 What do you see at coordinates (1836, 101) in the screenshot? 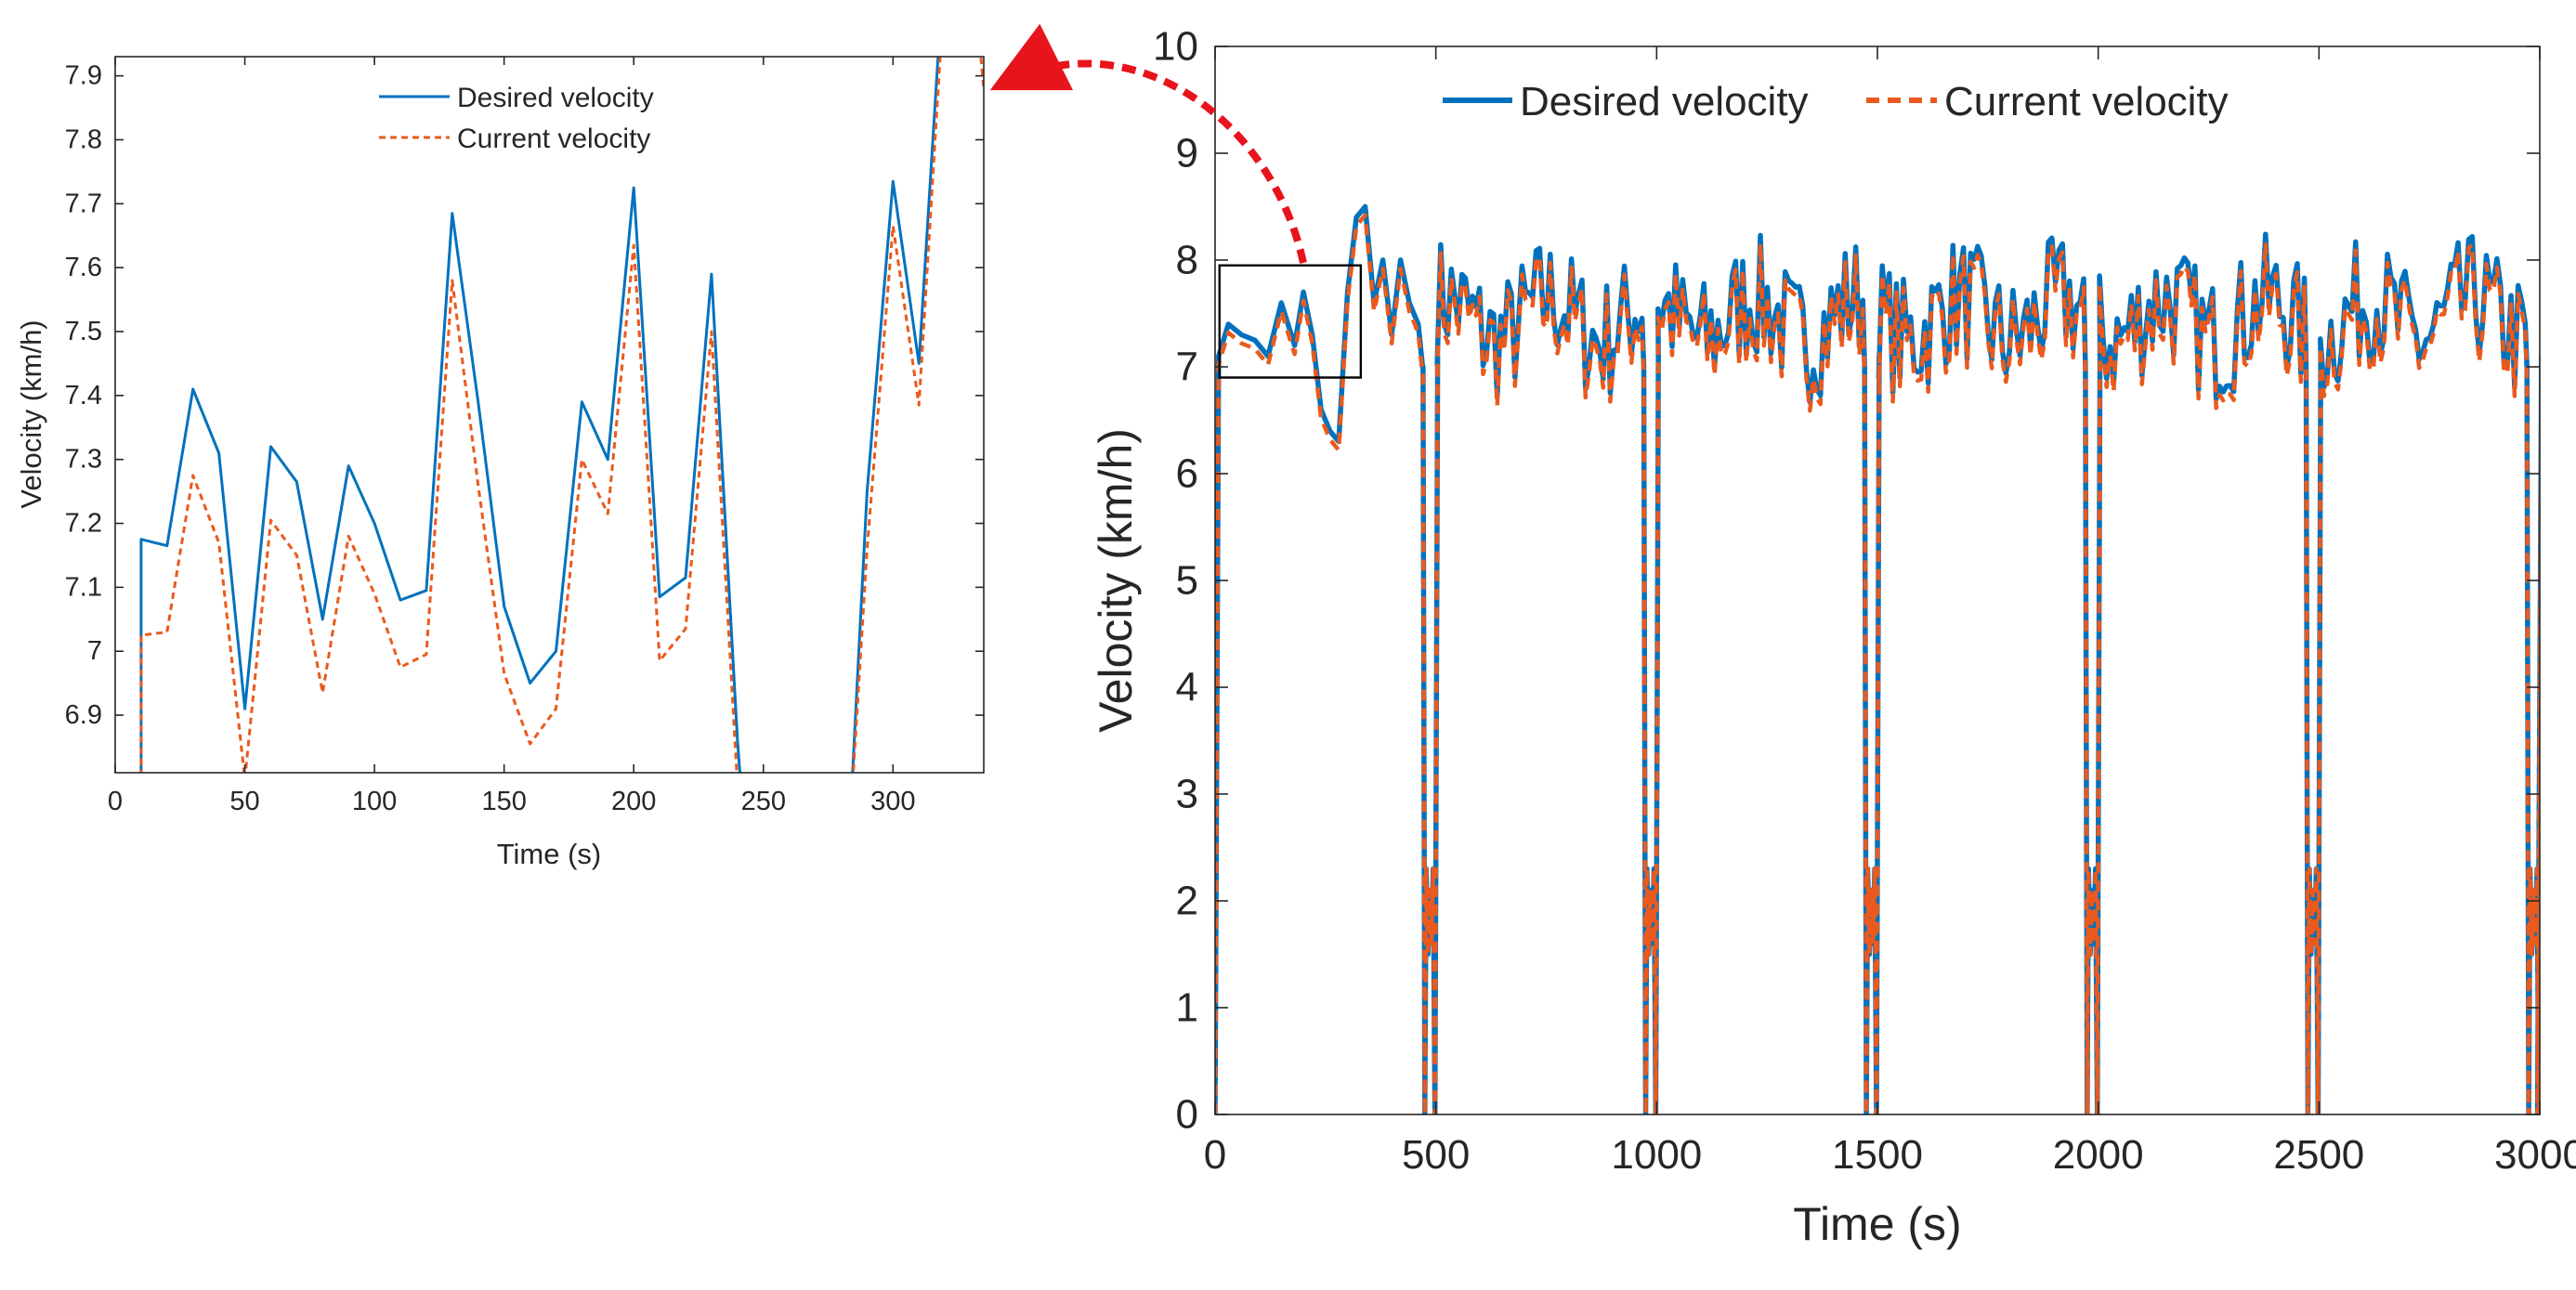
I see `main-legend: Desired velocity Current velocity` at bounding box center [1836, 101].